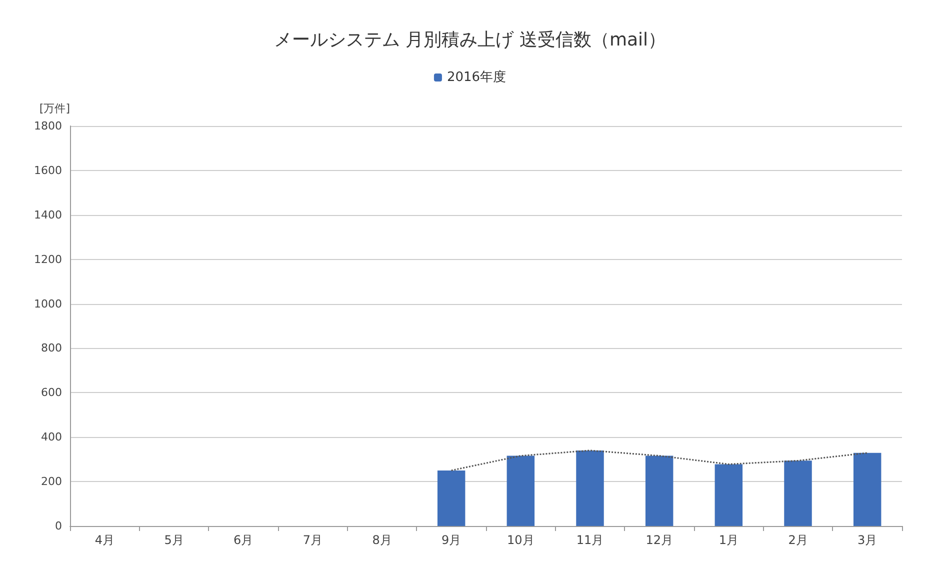 The image size is (940, 570). What do you see at coordinates (51, 393) in the screenshot?
I see `y-tick-label: 600` at bounding box center [51, 393].